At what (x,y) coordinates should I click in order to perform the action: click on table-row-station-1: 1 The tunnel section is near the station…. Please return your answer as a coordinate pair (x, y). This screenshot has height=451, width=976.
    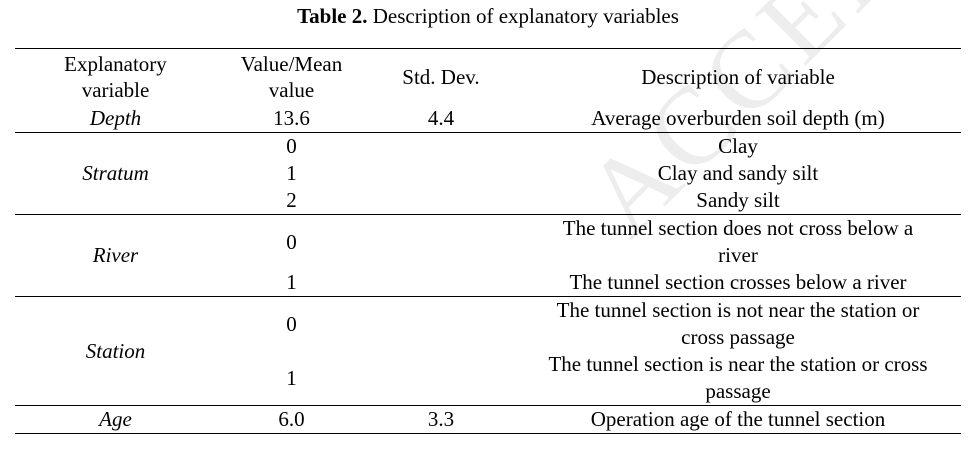
    Looking at the image, I should click on (488, 378).